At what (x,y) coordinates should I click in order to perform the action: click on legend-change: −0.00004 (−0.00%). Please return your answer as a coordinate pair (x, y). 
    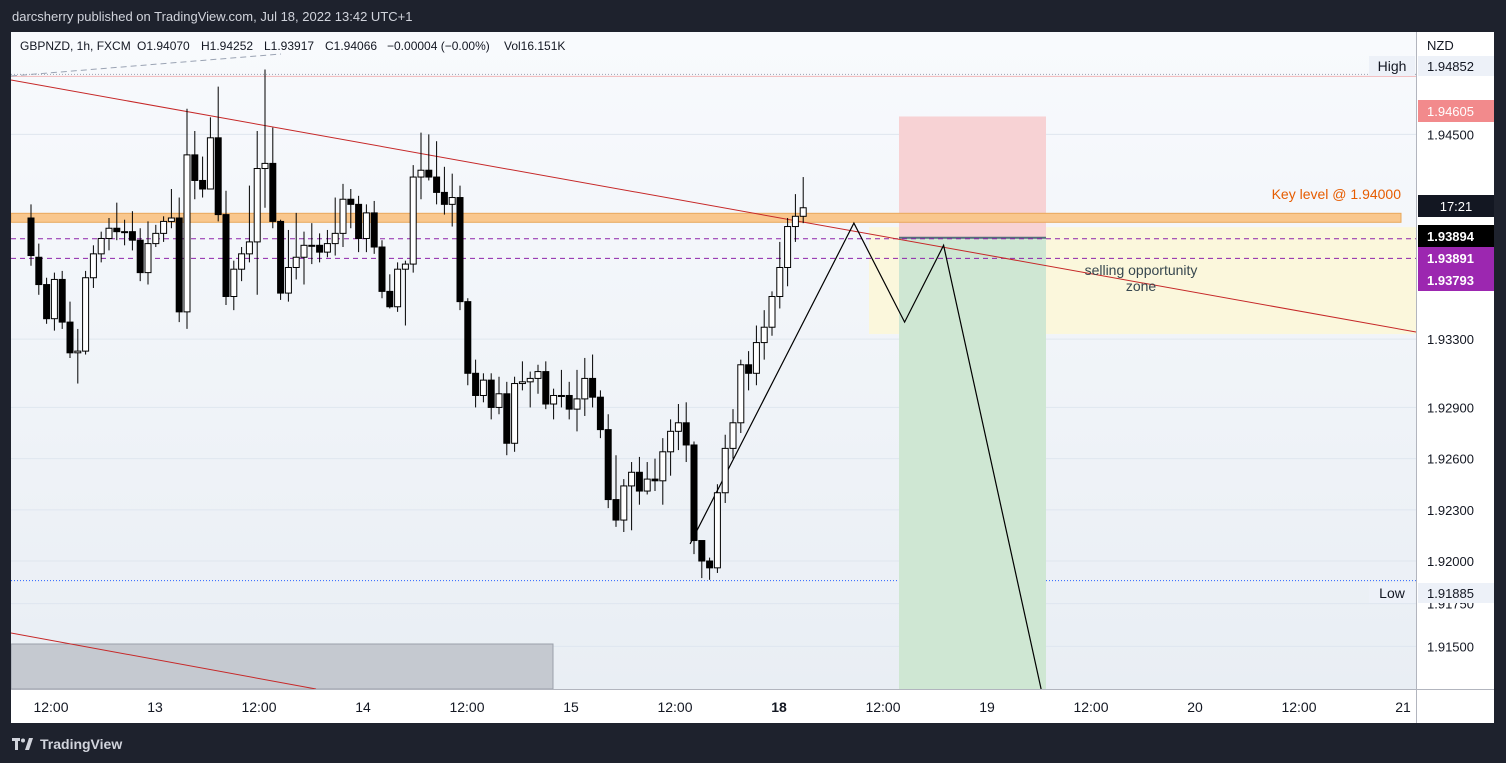
    Looking at the image, I should click on (438, 46).